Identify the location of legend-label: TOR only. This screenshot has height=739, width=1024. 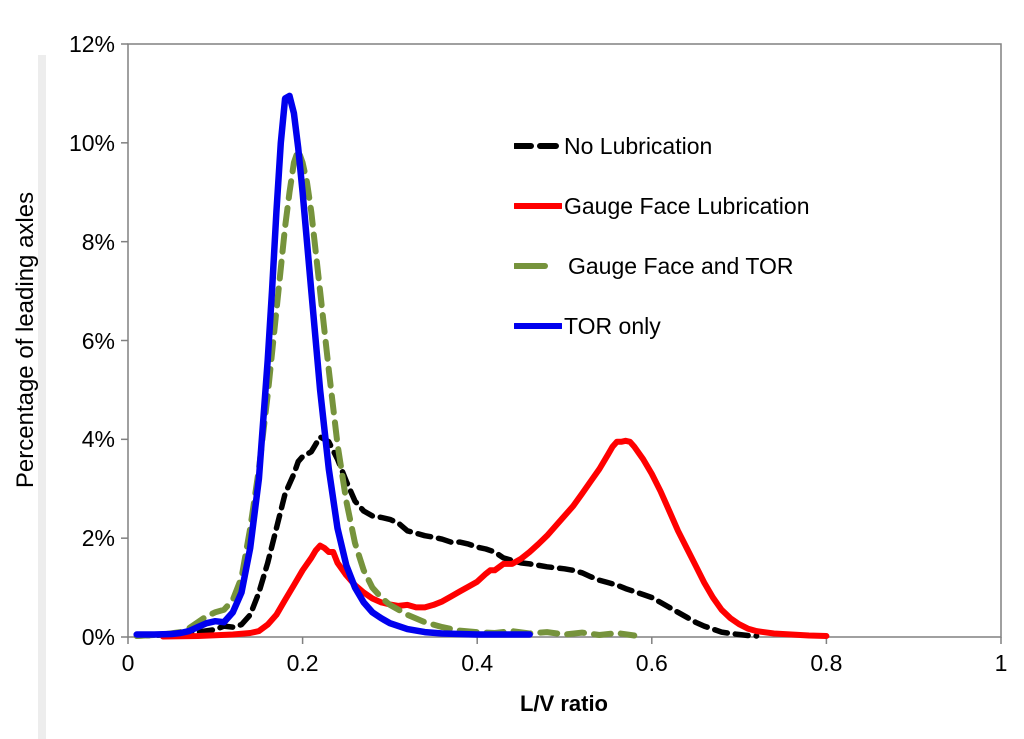
(612, 325).